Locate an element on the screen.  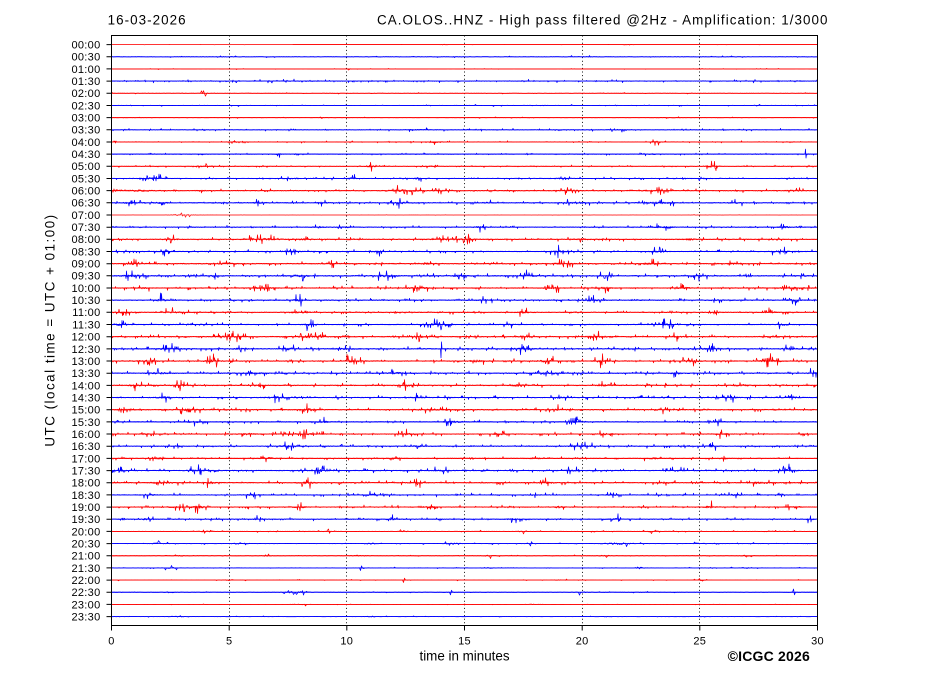
svg-text: 21:00 is located at coordinates (85, 557).